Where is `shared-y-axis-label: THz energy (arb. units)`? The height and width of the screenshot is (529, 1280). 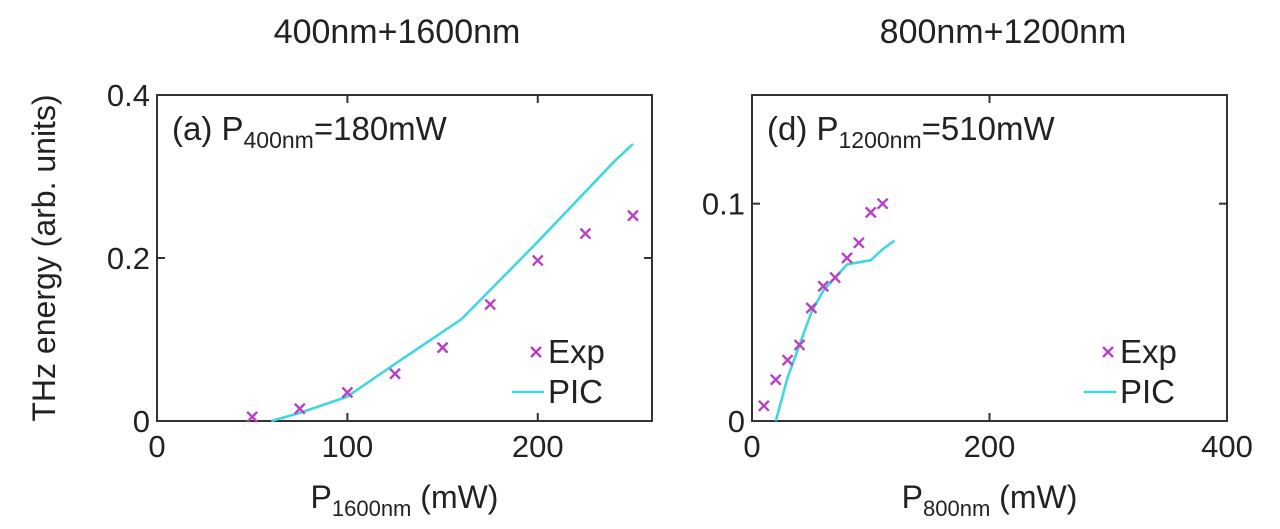
shared-y-axis-label: THz energy (arb. units) is located at coordinates (44, 257).